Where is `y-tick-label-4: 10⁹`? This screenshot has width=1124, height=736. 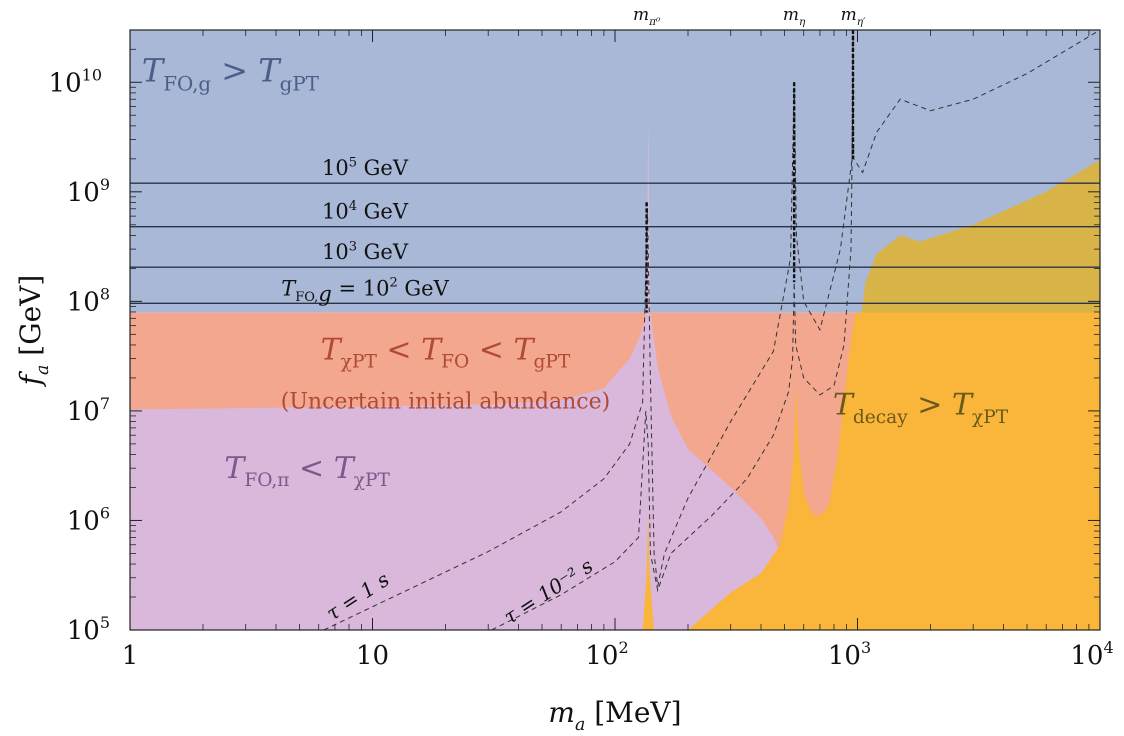 y-tick-label-4: 10⁹ is located at coordinates (88, 191).